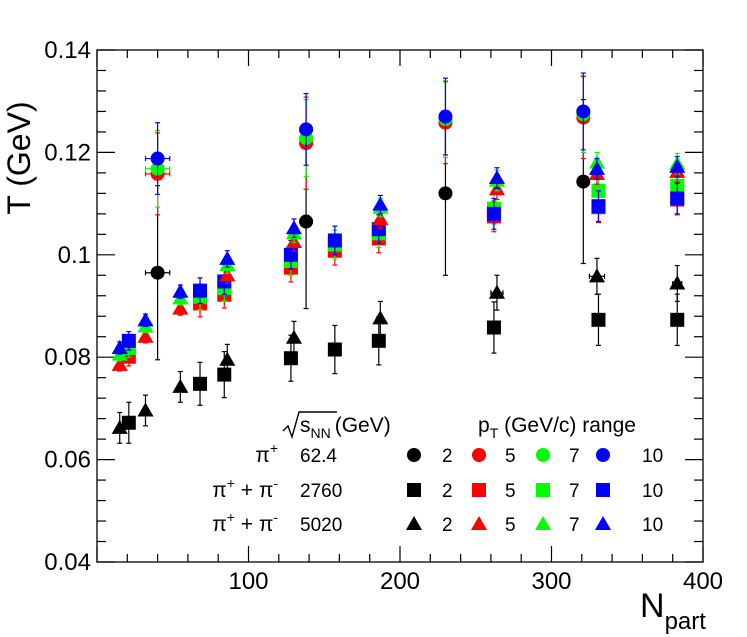  What do you see at coordinates (673, 611) in the screenshot?
I see `x-axis-label: Npart` at bounding box center [673, 611].